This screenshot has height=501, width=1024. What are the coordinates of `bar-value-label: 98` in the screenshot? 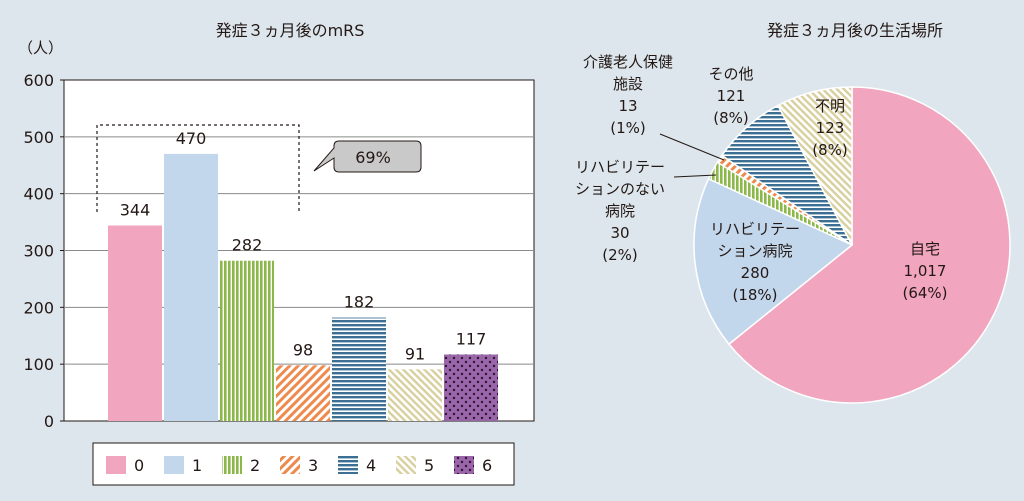 It's located at (303, 349).